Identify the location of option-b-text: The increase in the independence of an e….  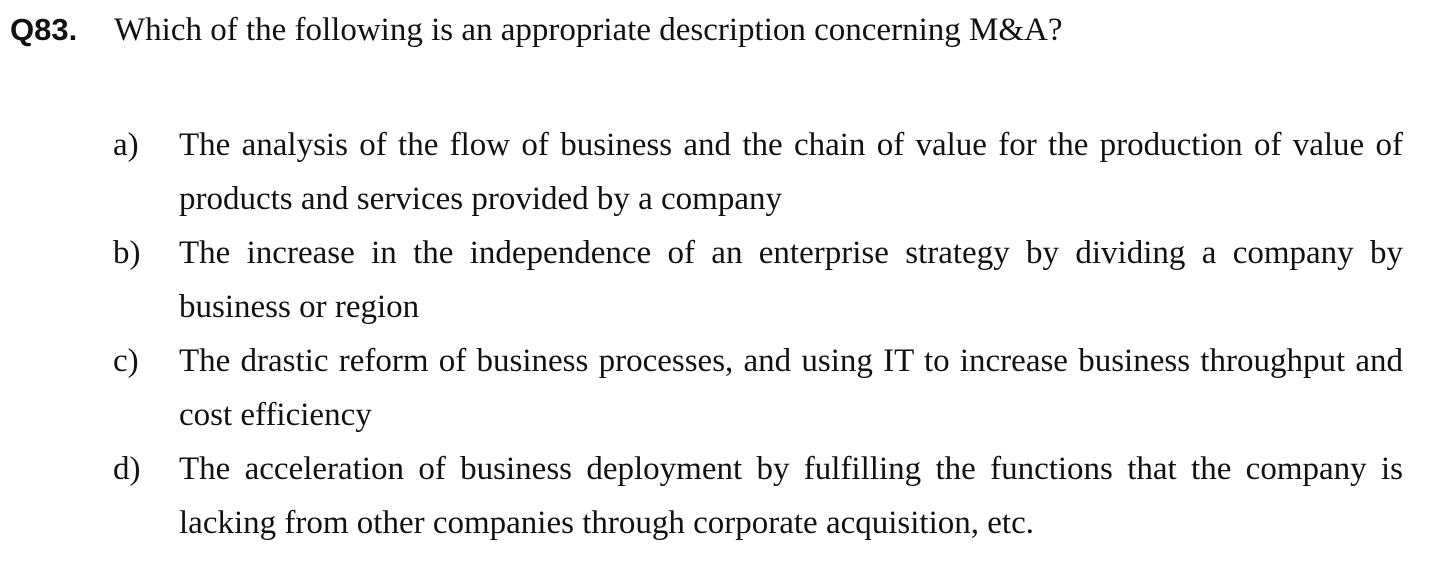
(791, 280).